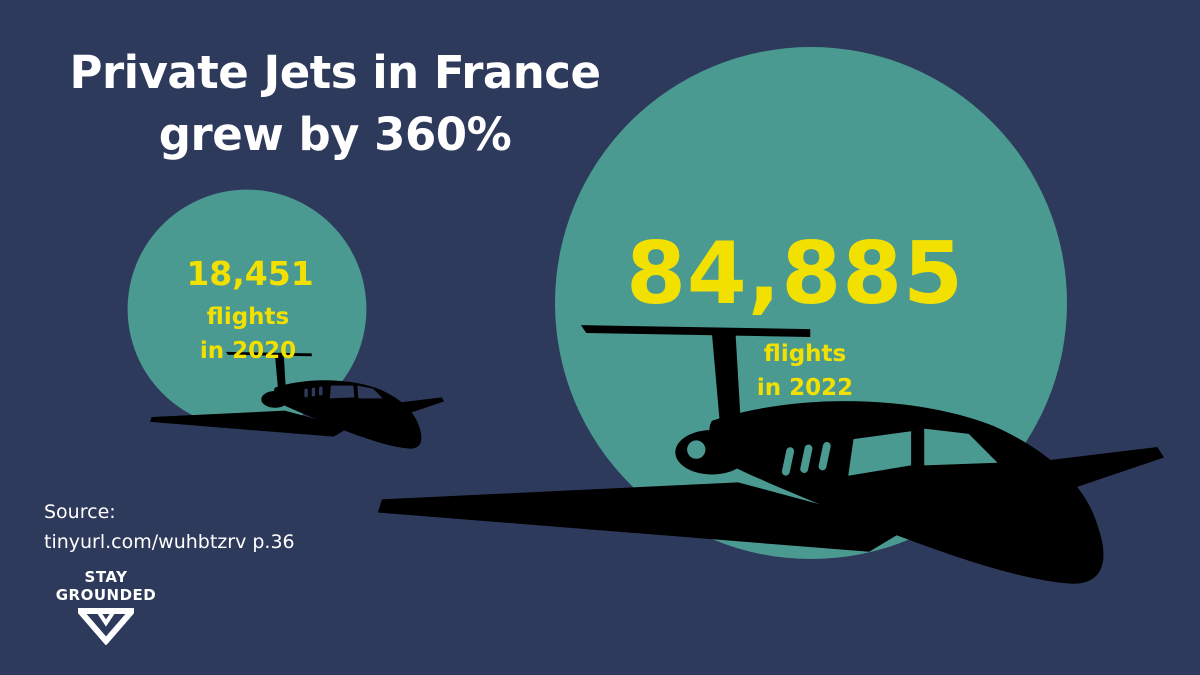 Image resolution: width=1200 pixels, height=675 pixels. What do you see at coordinates (106, 606) in the screenshot?
I see `stay-grounded-logo: STAY GROUNDED` at bounding box center [106, 606].